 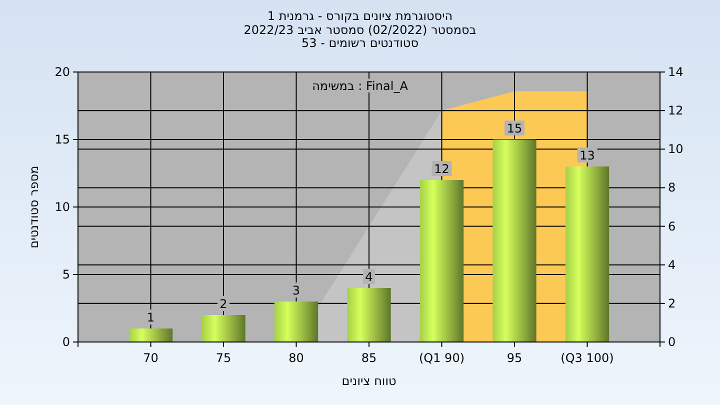 What do you see at coordinates (360, 36) in the screenshot?
I see `chart-subtitle: בסמסטר (02/2022) סמסטר אביב 2022/23 סטודנטים רשומים - 53` at bounding box center [360, 36].